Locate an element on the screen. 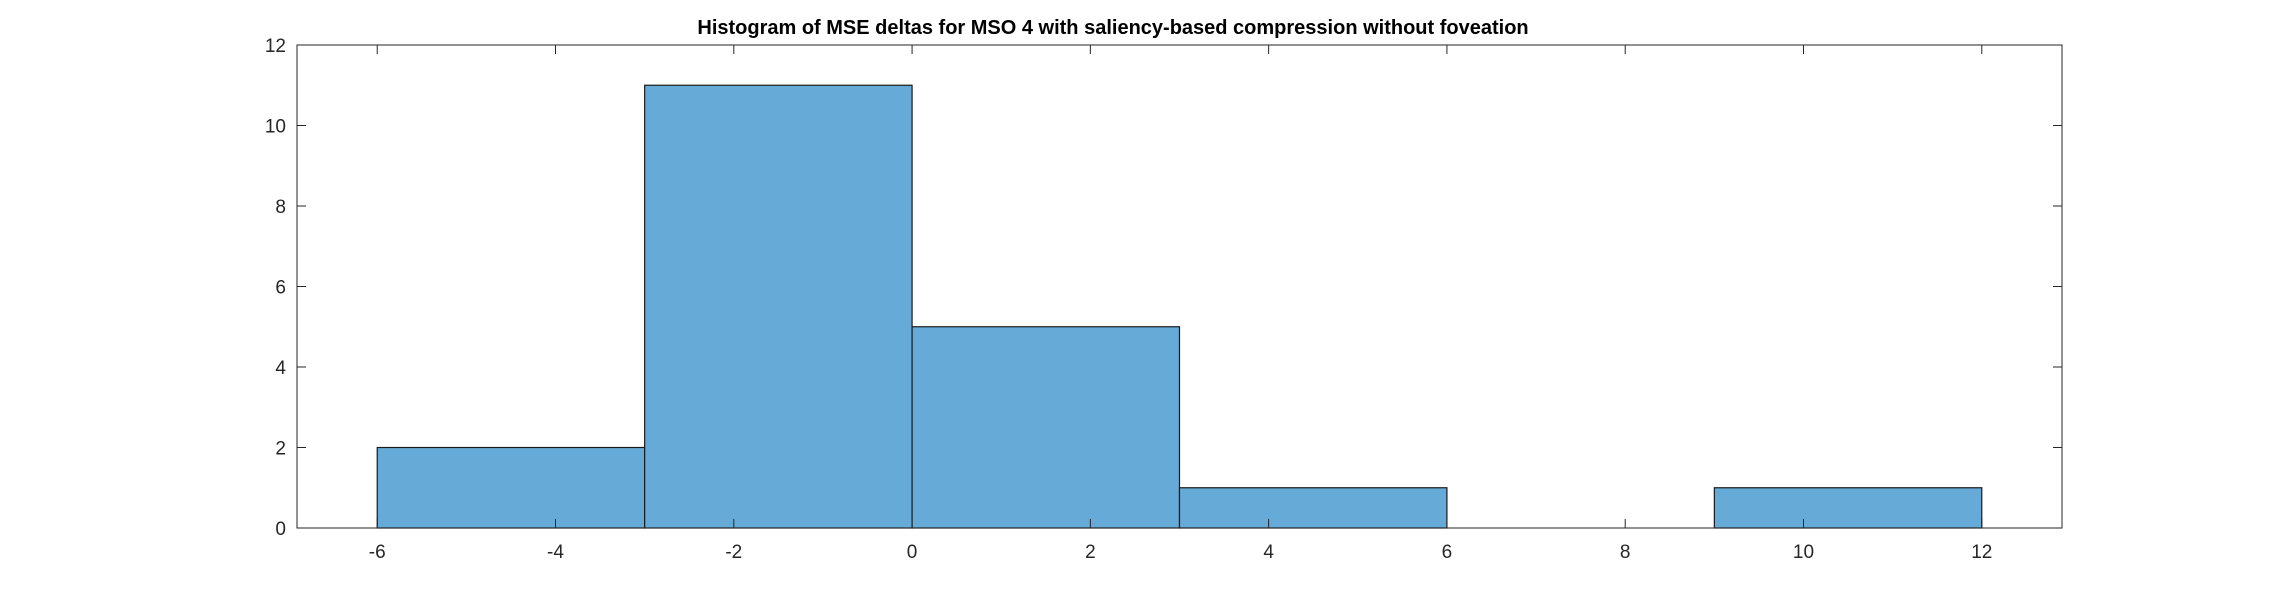 This screenshot has height=591, width=2272. y-tick-label: 10 is located at coordinates (275, 127).